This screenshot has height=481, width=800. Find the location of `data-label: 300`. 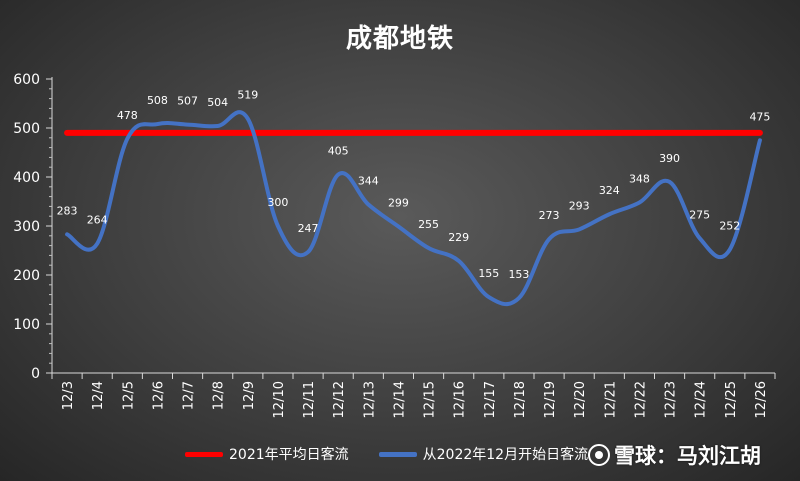

data-label: 300 is located at coordinates (277, 202).